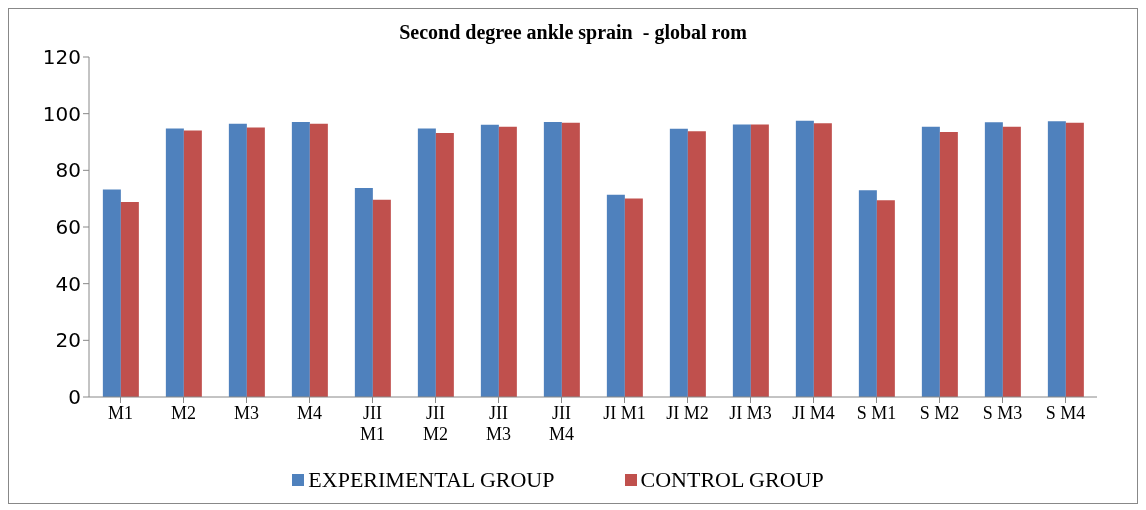  Describe the element at coordinates (939, 413) in the screenshot. I see `x-tick-label: S M2` at that location.